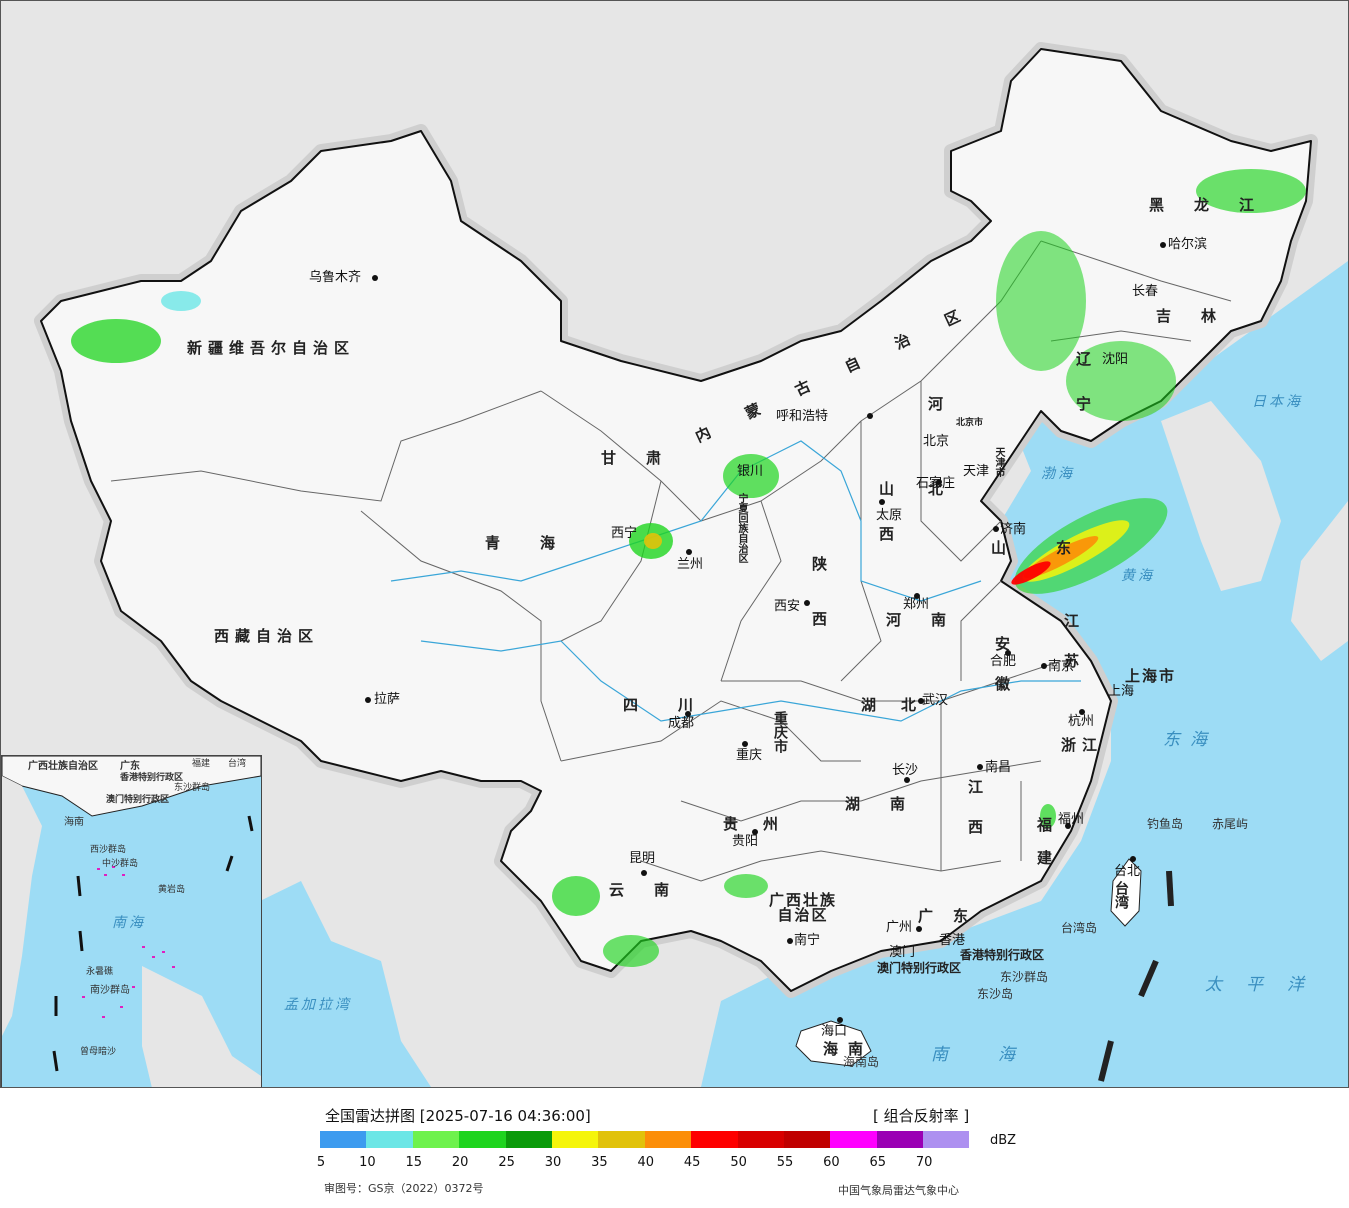 The height and width of the screenshot is (1208, 1349). Describe the element at coordinates (1081, 721) in the screenshot. I see `city-hangzhou: 杭州` at that location.